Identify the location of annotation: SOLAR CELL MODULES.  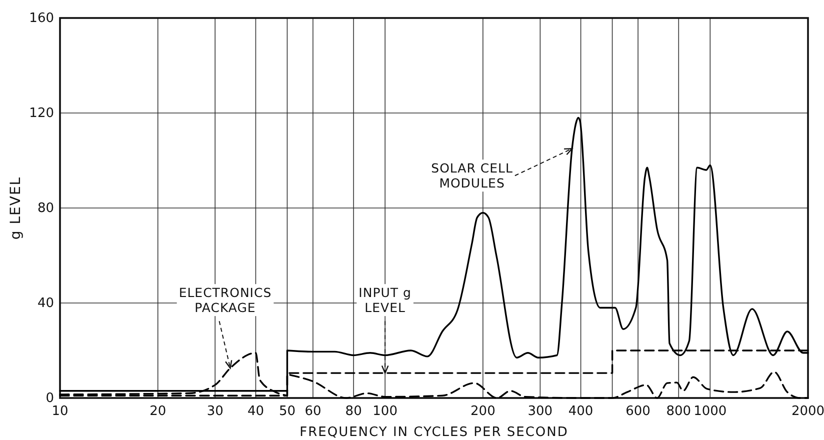
(472, 175).